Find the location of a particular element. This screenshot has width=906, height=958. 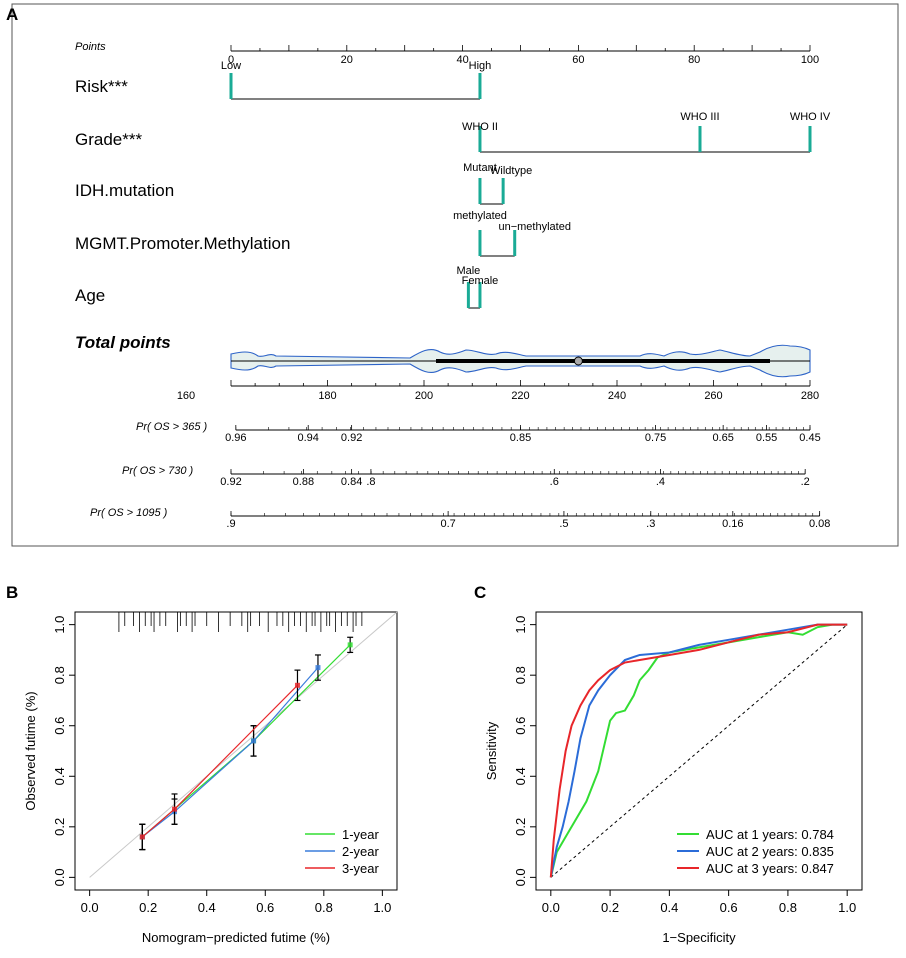

pr-tick-label: .9 is located at coordinates (230, 524).